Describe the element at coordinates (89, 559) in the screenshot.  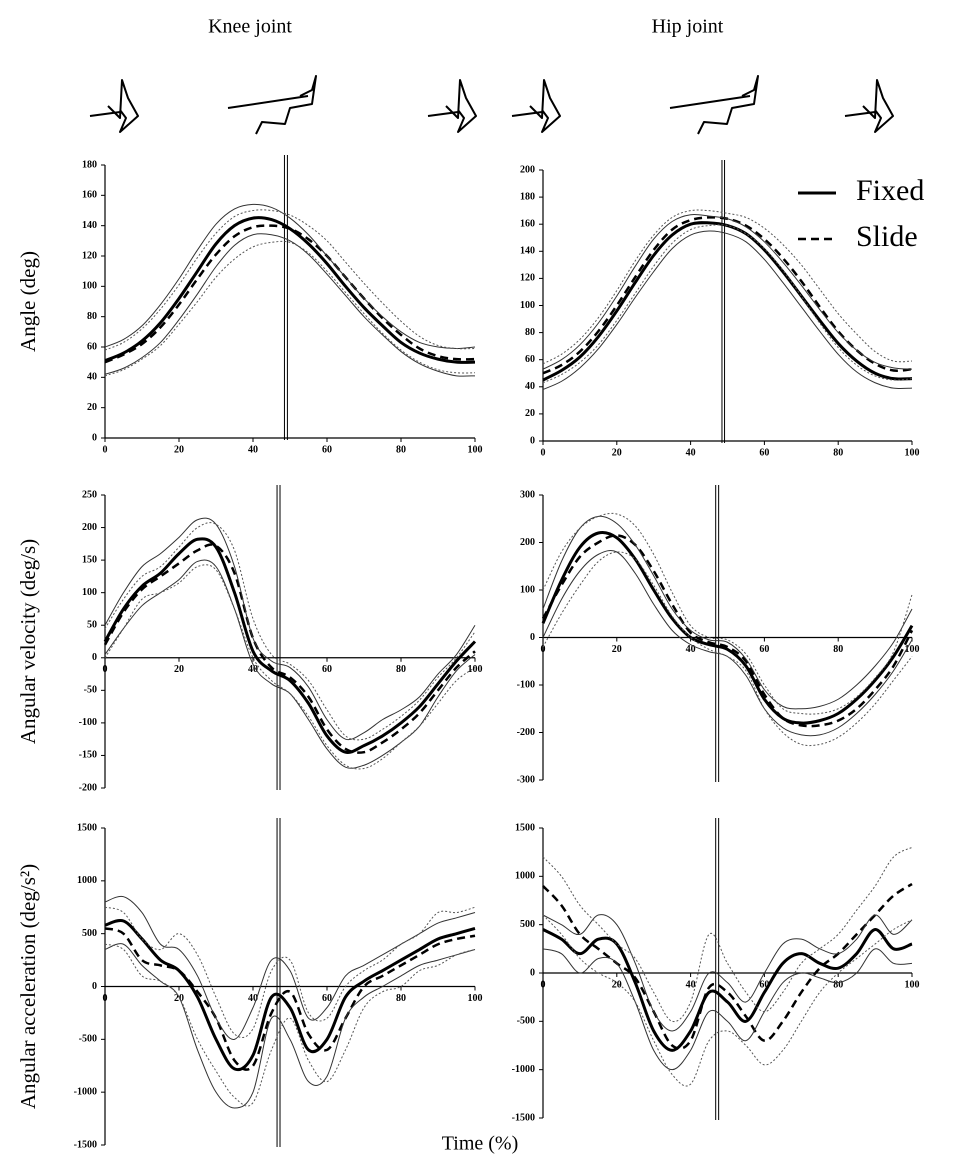
I see `y-tick-label: 150` at that location.